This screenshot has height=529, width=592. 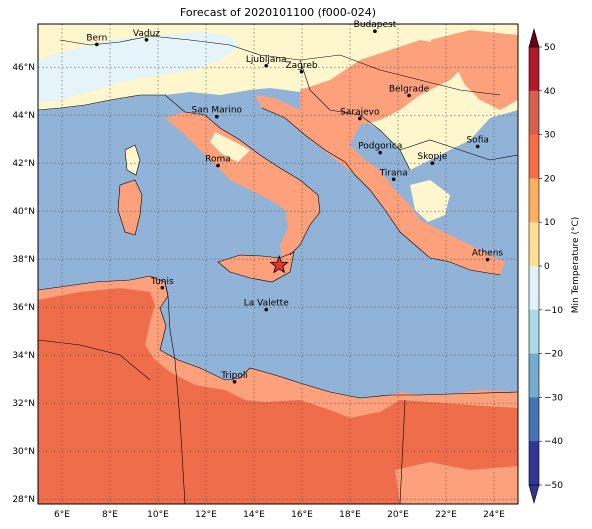 I want to click on city-label: Roma, so click(x=218, y=160).